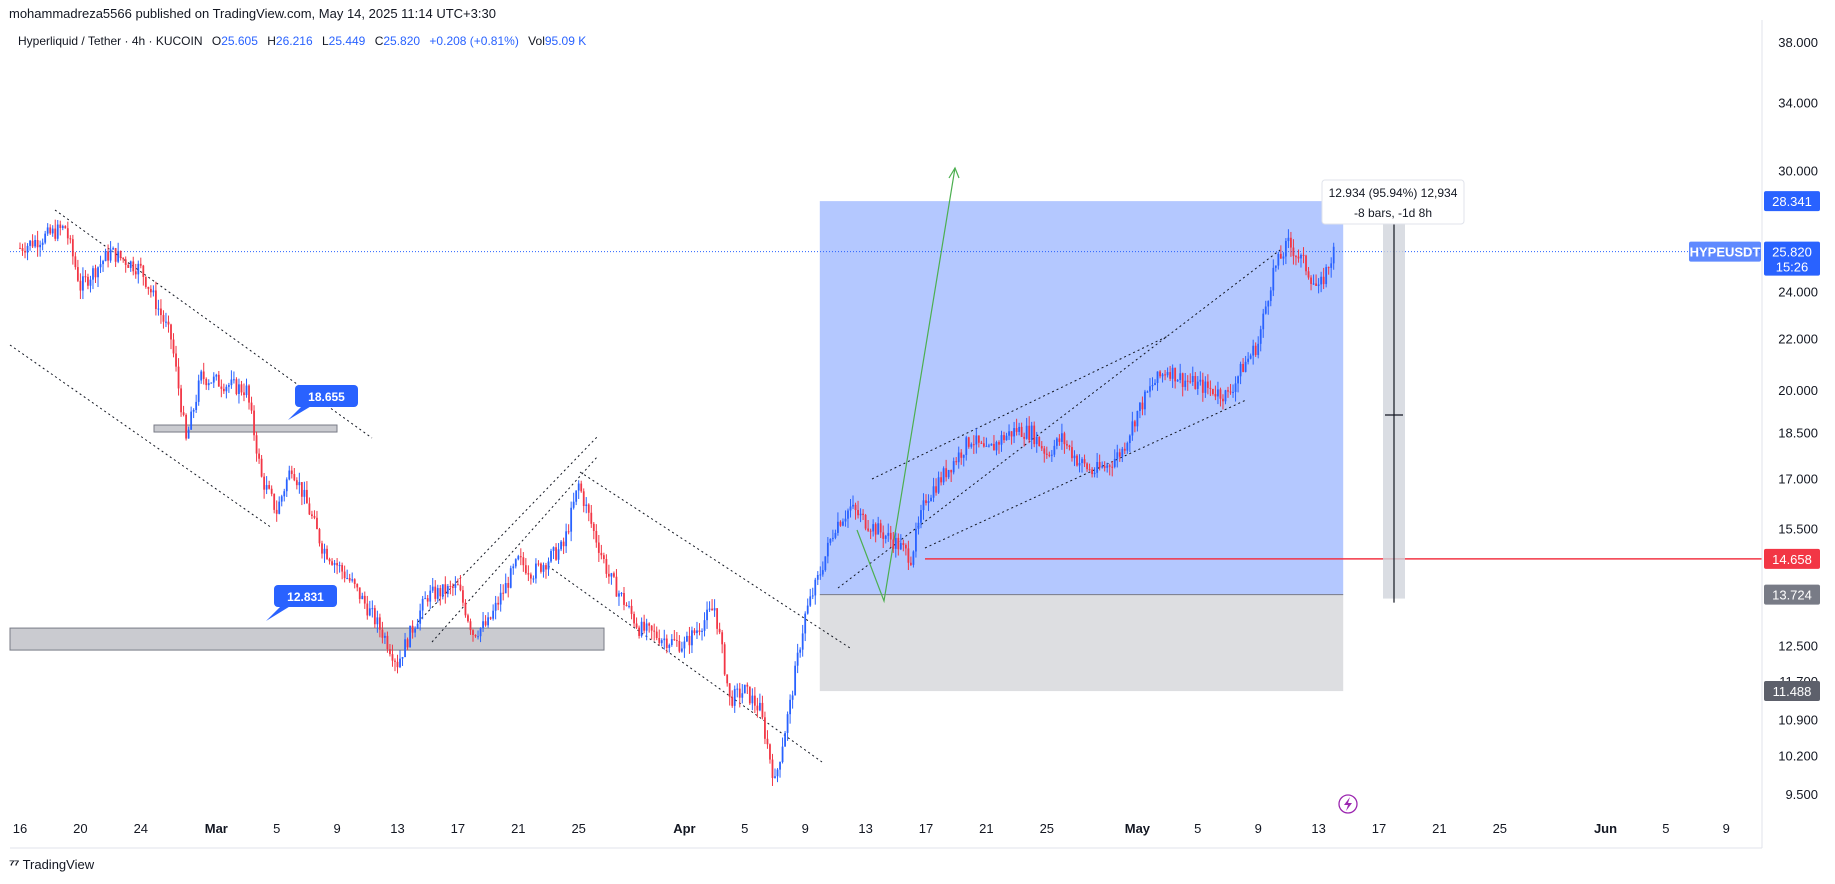  I want to click on symbol-title: Hyperliquid / Tether · 4h · KUCOIN, so click(110, 41).